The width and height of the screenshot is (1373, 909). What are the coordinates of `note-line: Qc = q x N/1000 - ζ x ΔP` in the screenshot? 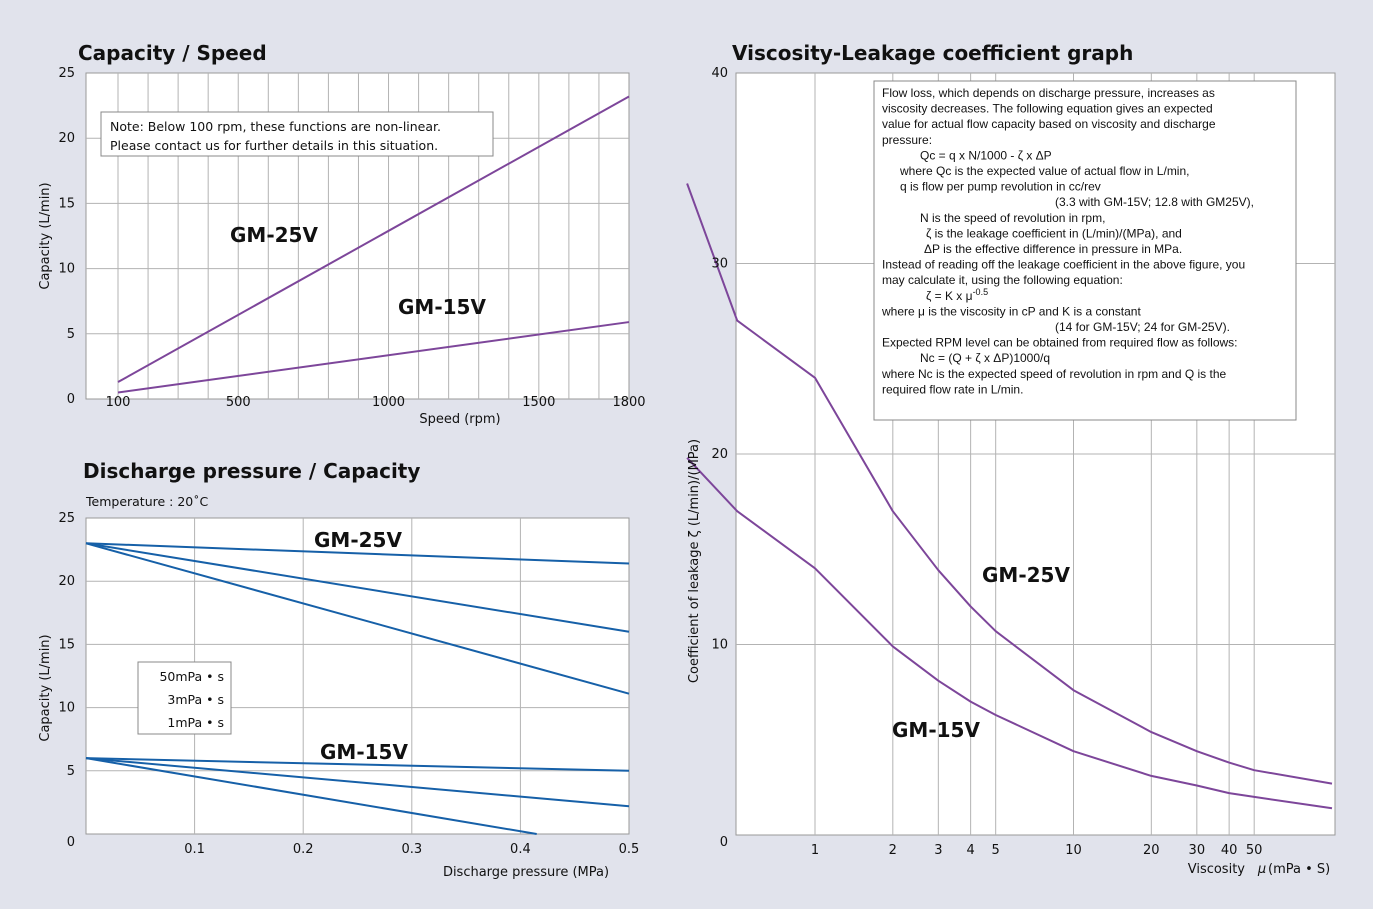 It's located at (986, 155).